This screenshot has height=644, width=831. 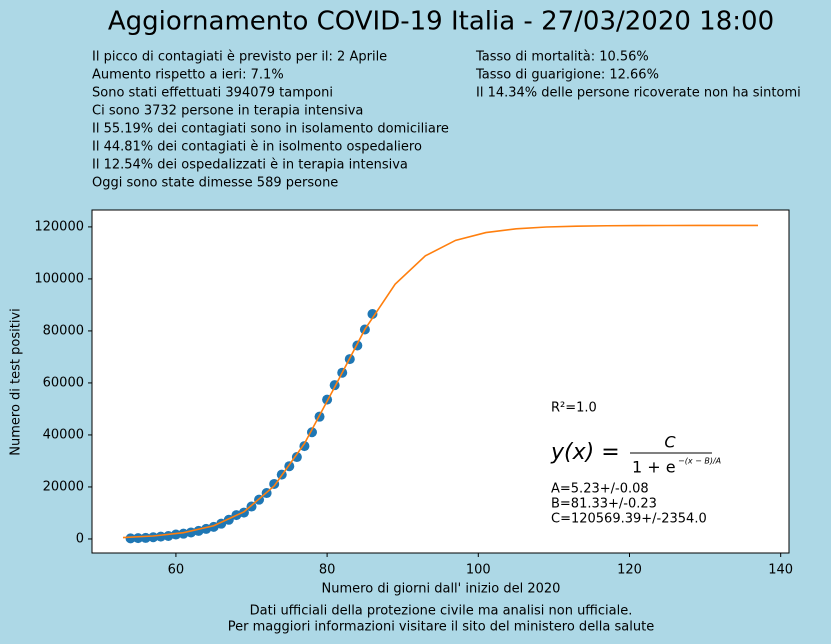 What do you see at coordinates (654, 467) in the screenshot?
I see `formula-denominator: 1 + e` at bounding box center [654, 467].